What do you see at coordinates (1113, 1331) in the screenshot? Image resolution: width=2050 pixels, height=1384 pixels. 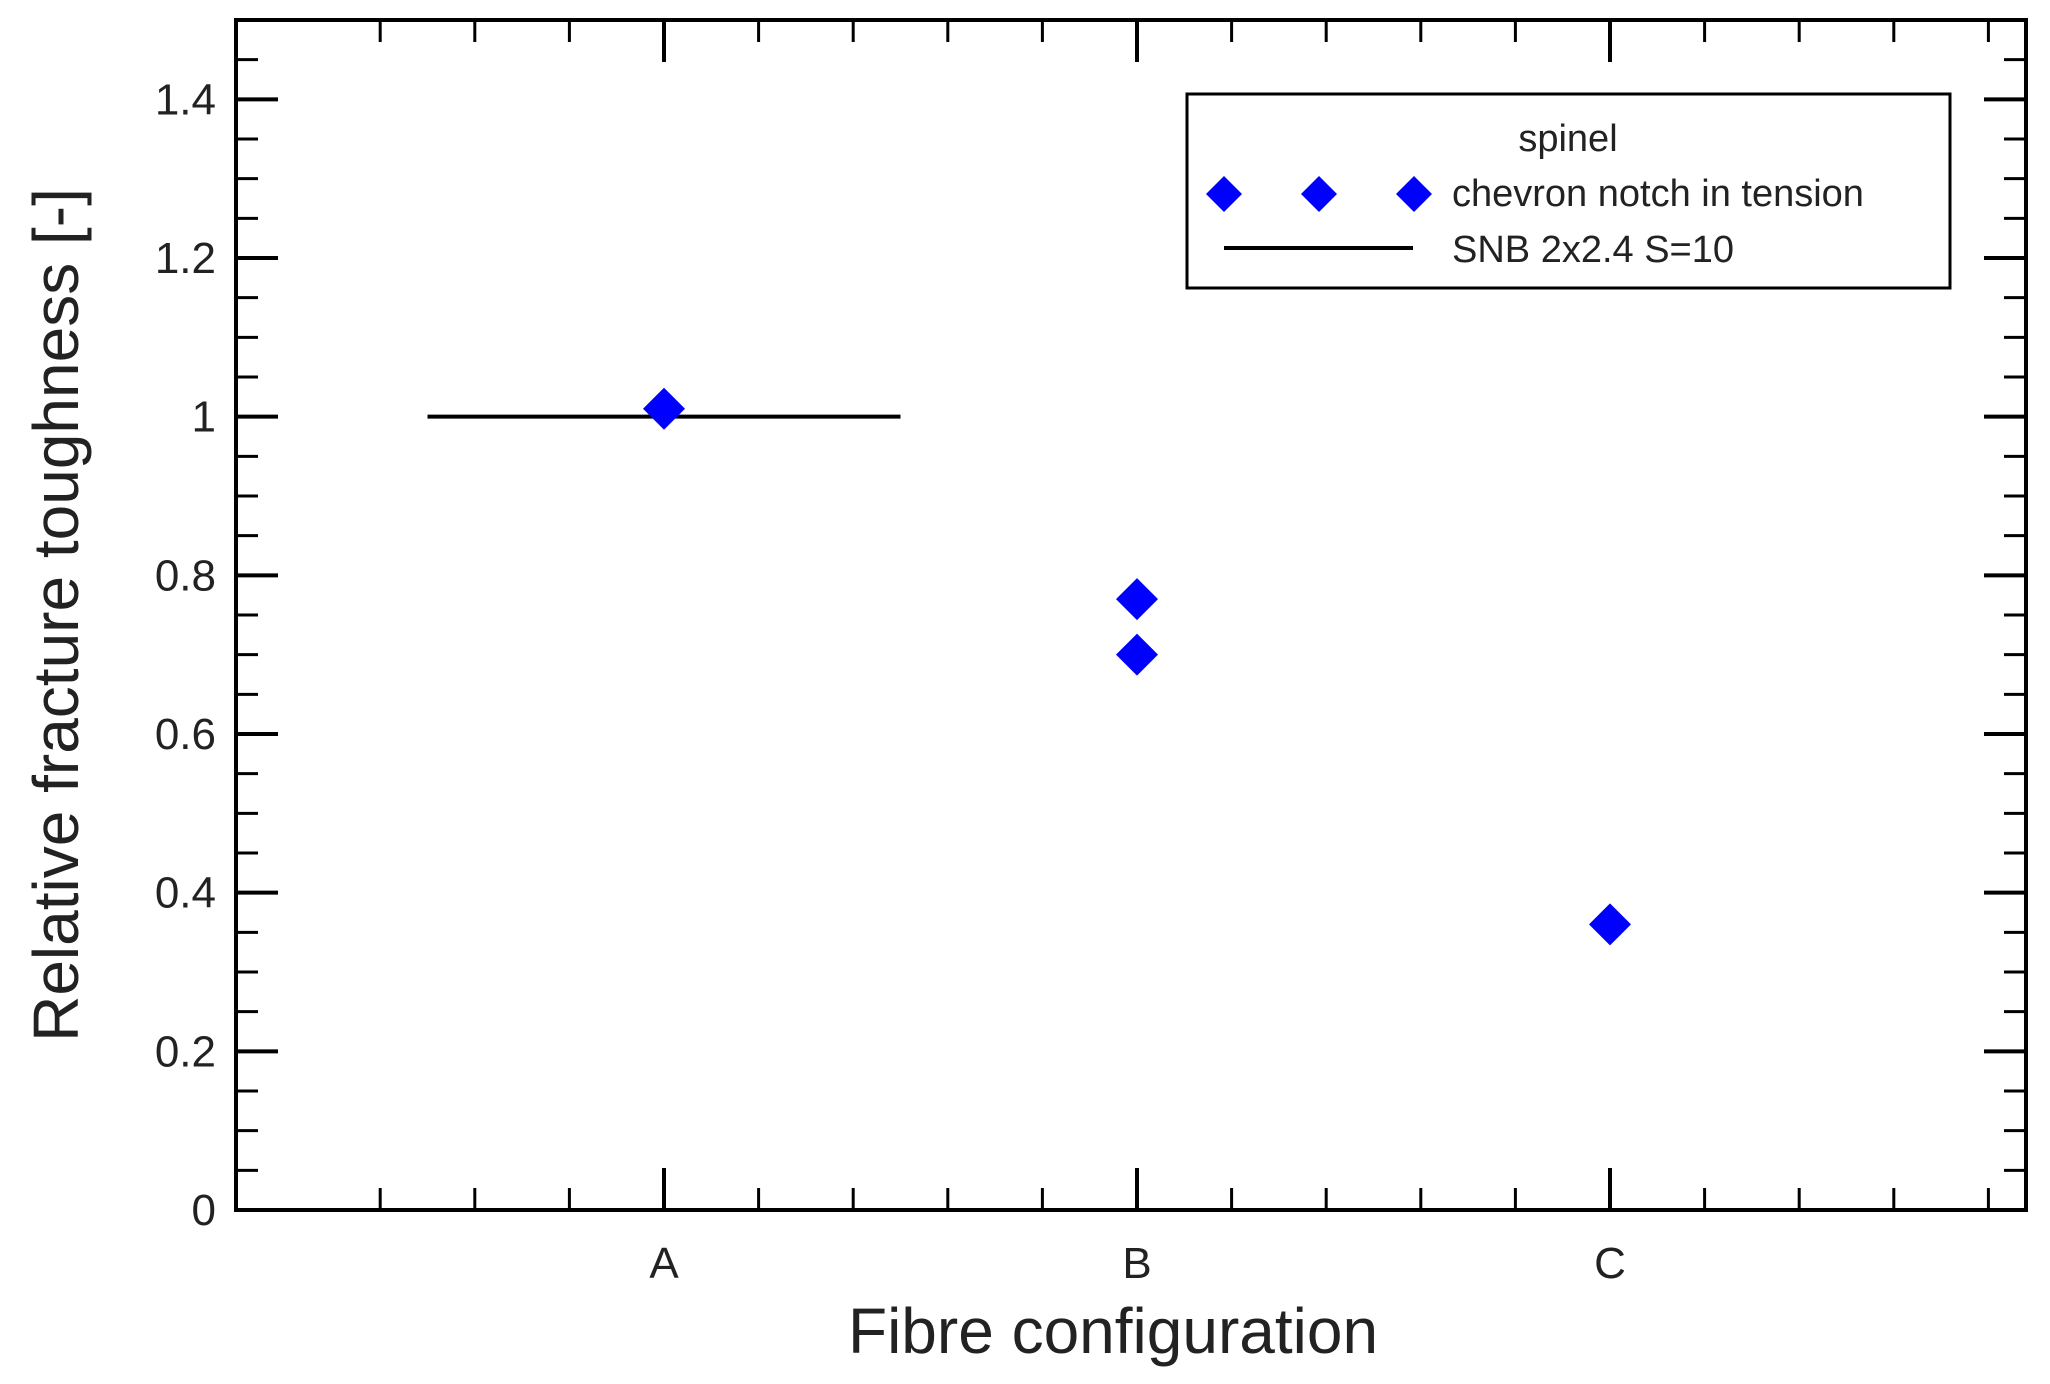 I see `x-axis-title: Fibre configuration` at bounding box center [1113, 1331].